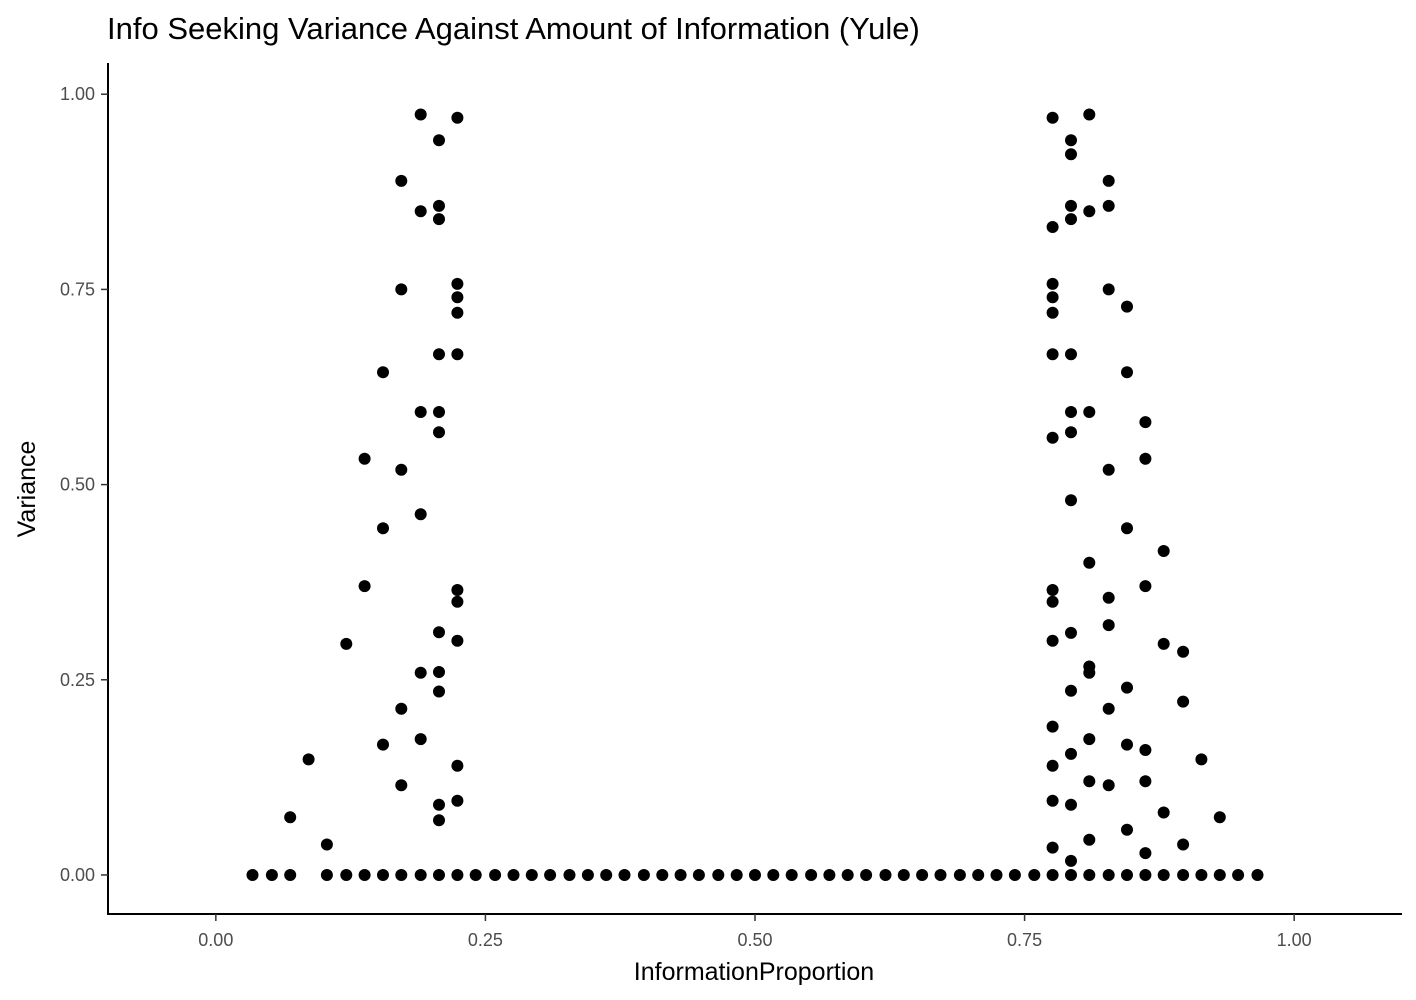 This screenshot has width=1416, height=1000. What do you see at coordinates (1294, 940) in the screenshot?
I see `x-tick-label: 1.00` at bounding box center [1294, 940].